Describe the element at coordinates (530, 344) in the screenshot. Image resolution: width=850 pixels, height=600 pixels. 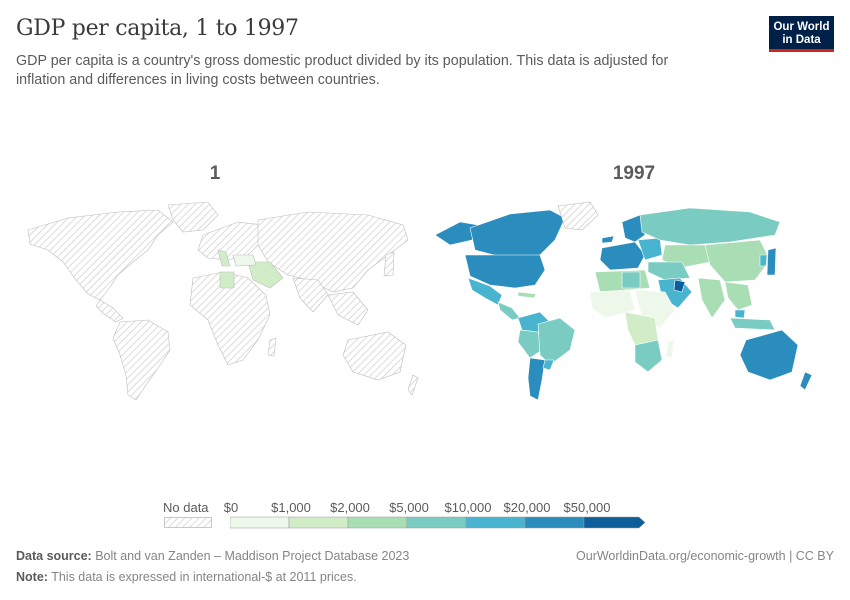
I see `region-peru-bolivia` at that location.